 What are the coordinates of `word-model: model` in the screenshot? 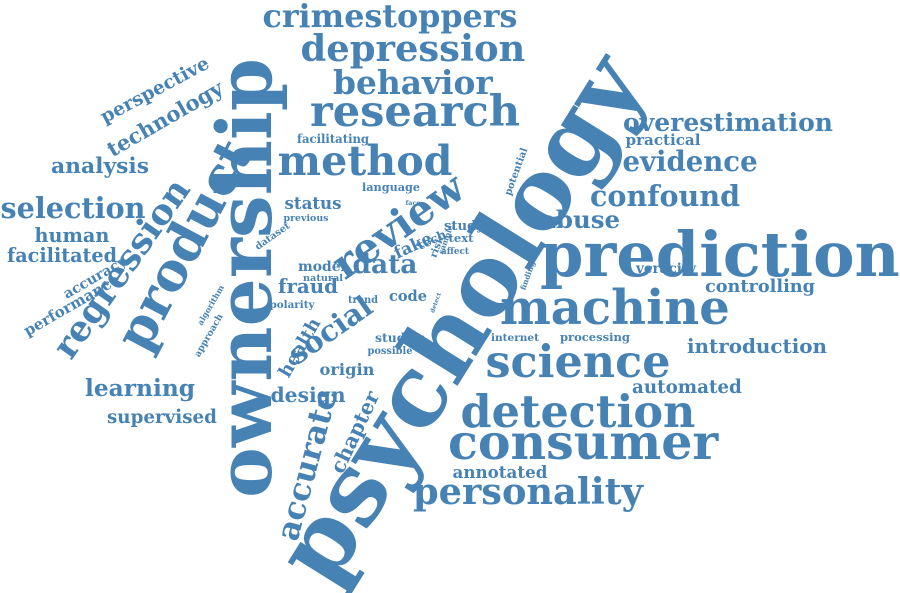 It's located at (322, 267).